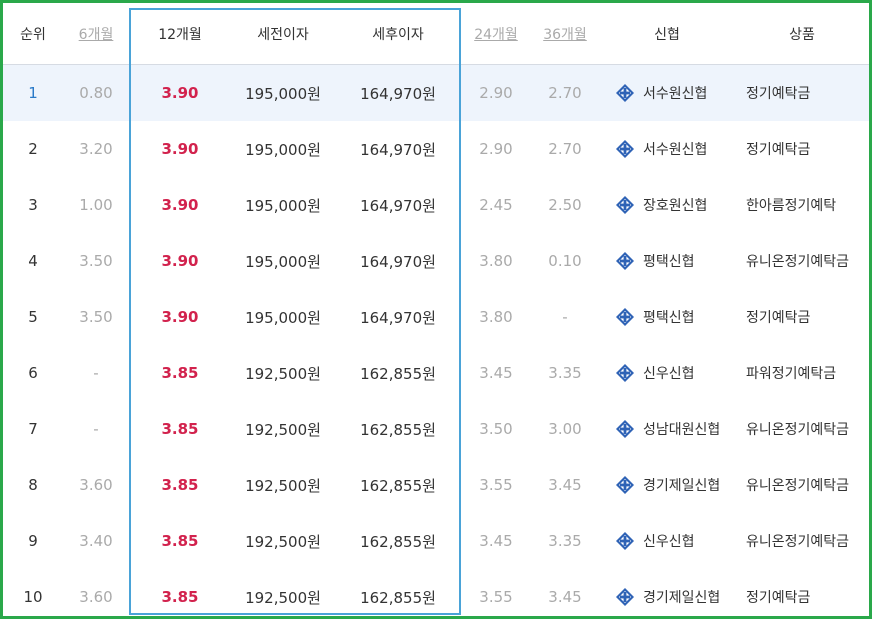  I want to click on rate-6-month-cell: 3.40, so click(96, 541).